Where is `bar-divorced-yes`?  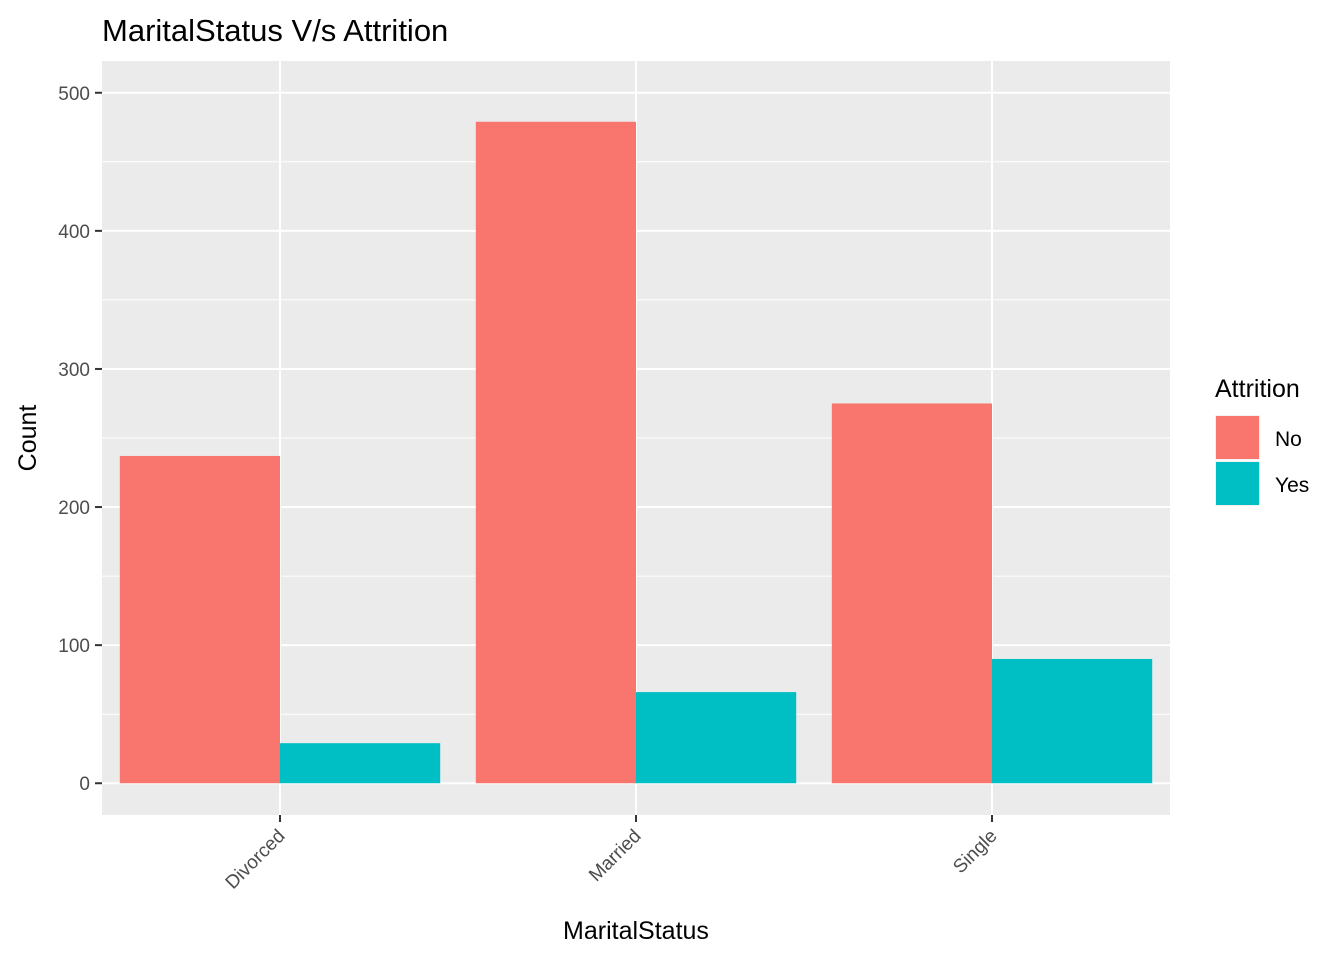 bar-divorced-yes is located at coordinates (360, 763).